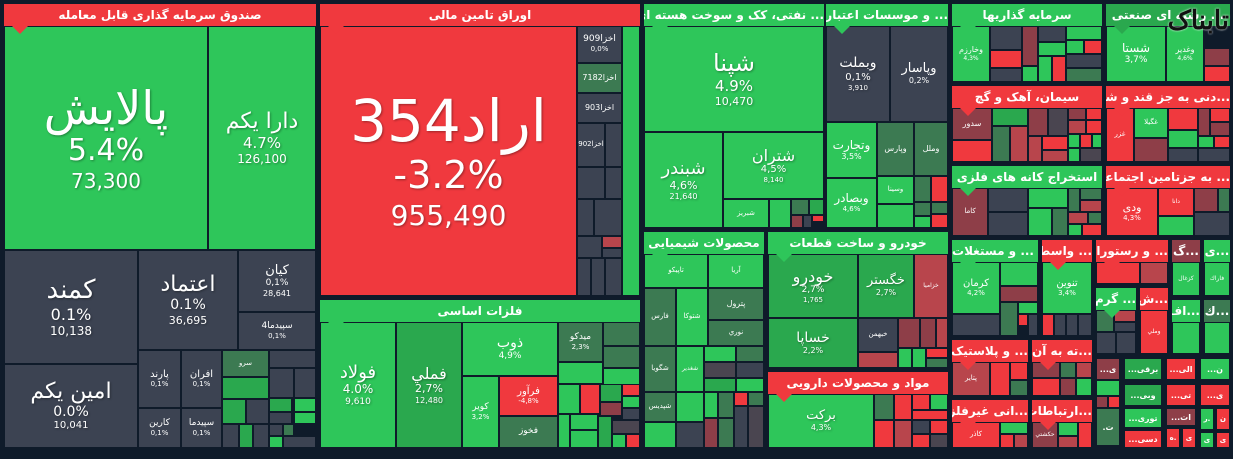  Describe the element at coordinates (736, 271) in the screenshot. I see `tile-arya: آریا` at that location.